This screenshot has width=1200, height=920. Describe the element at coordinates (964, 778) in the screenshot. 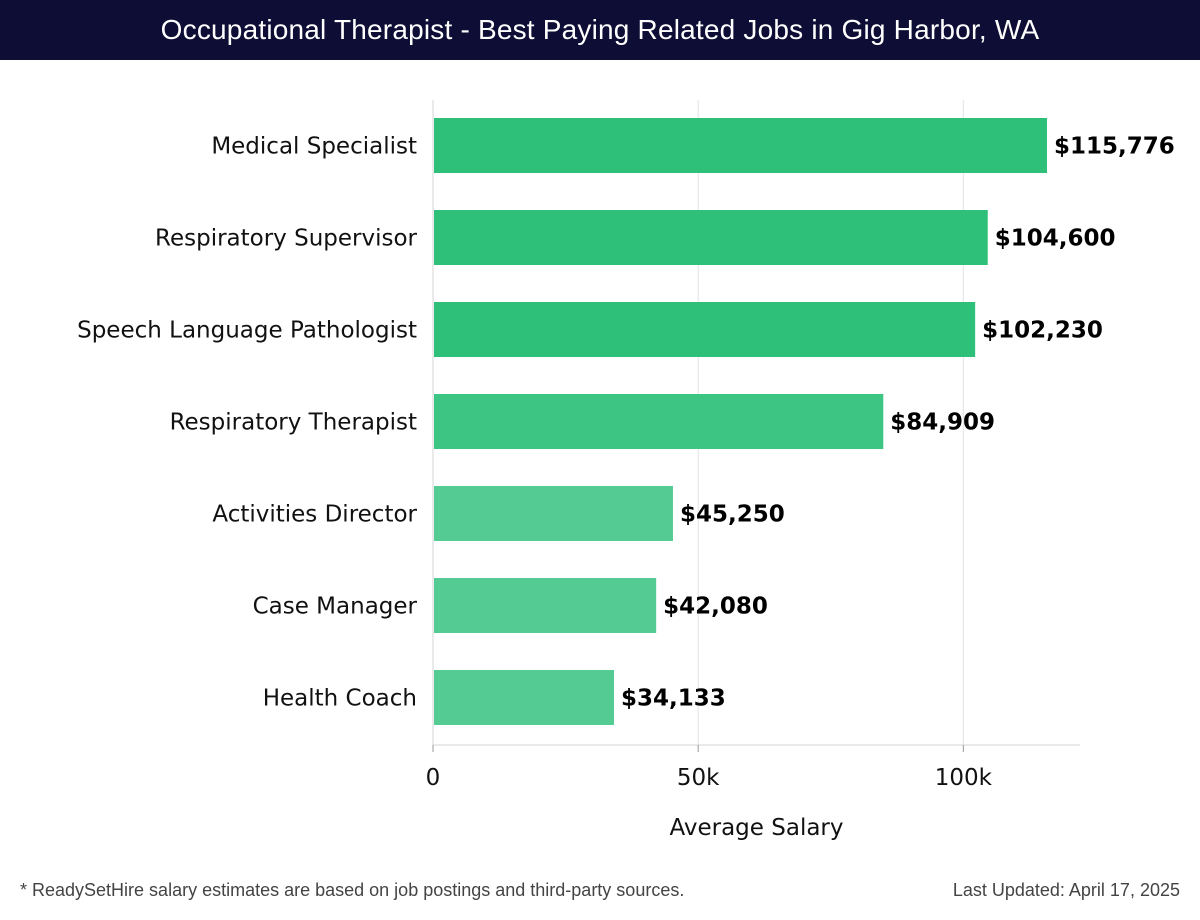

I see `x-tick-label: 100k` at that location.